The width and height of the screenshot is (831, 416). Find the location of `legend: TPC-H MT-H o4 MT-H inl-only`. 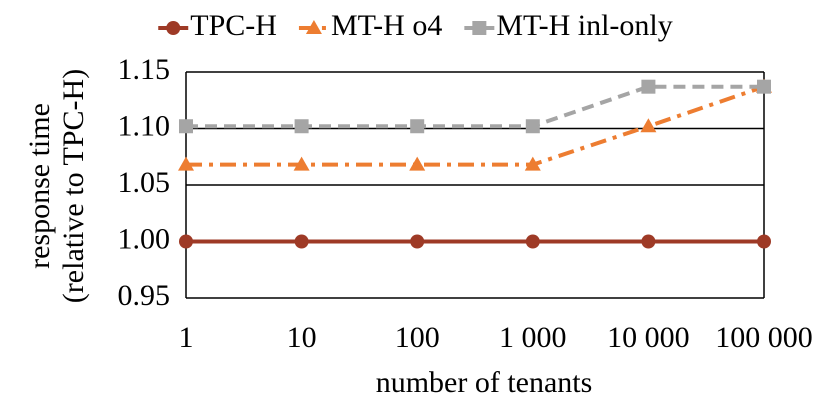

legend: TPC-H MT-H o4 MT-H inl-only is located at coordinates (415, 25).